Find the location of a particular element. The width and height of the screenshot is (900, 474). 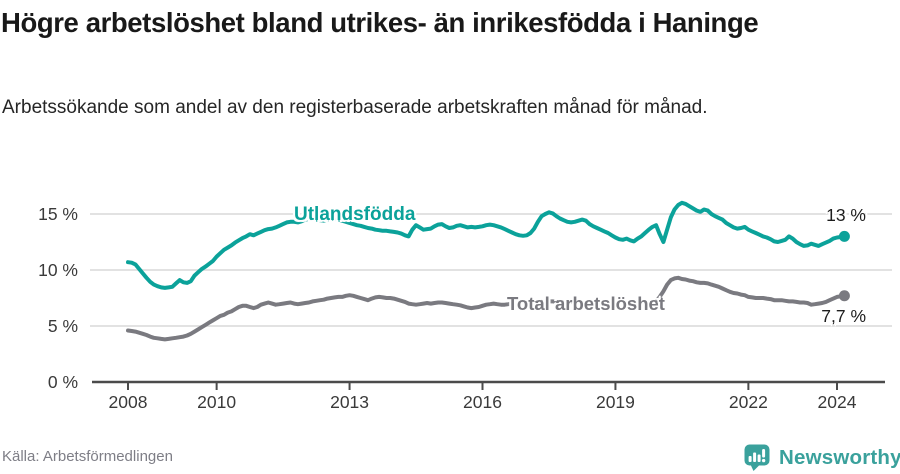

y-axis-tick-label-0: 0 % is located at coordinates (62, 382).